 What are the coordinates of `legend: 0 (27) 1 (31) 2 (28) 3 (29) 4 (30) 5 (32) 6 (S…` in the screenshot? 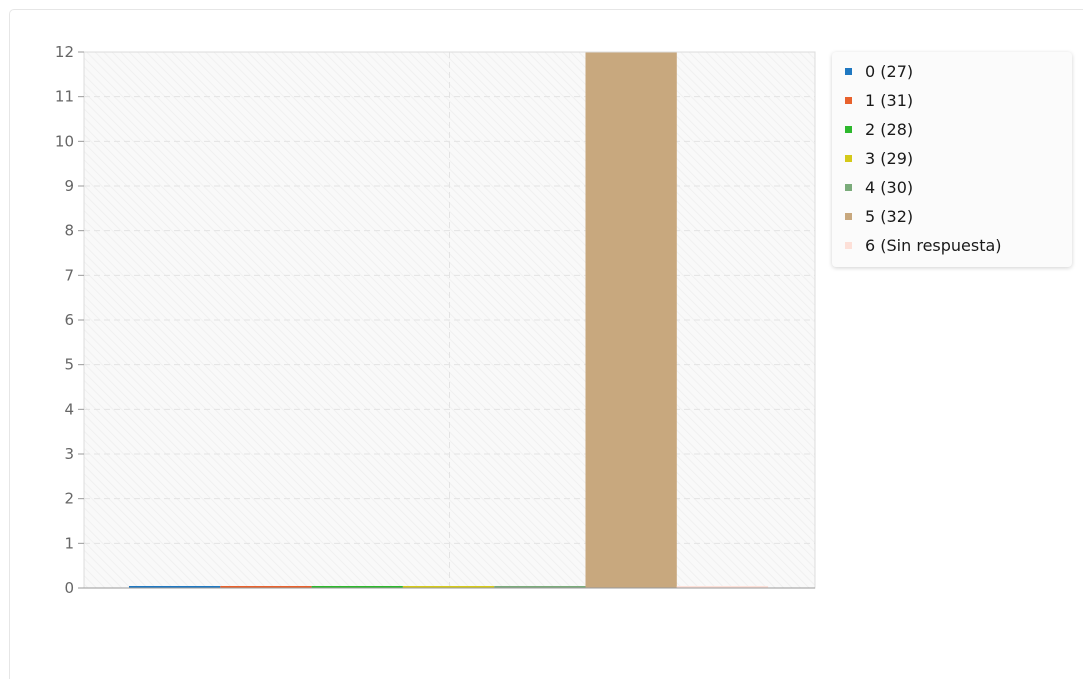 It's located at (952, 159).